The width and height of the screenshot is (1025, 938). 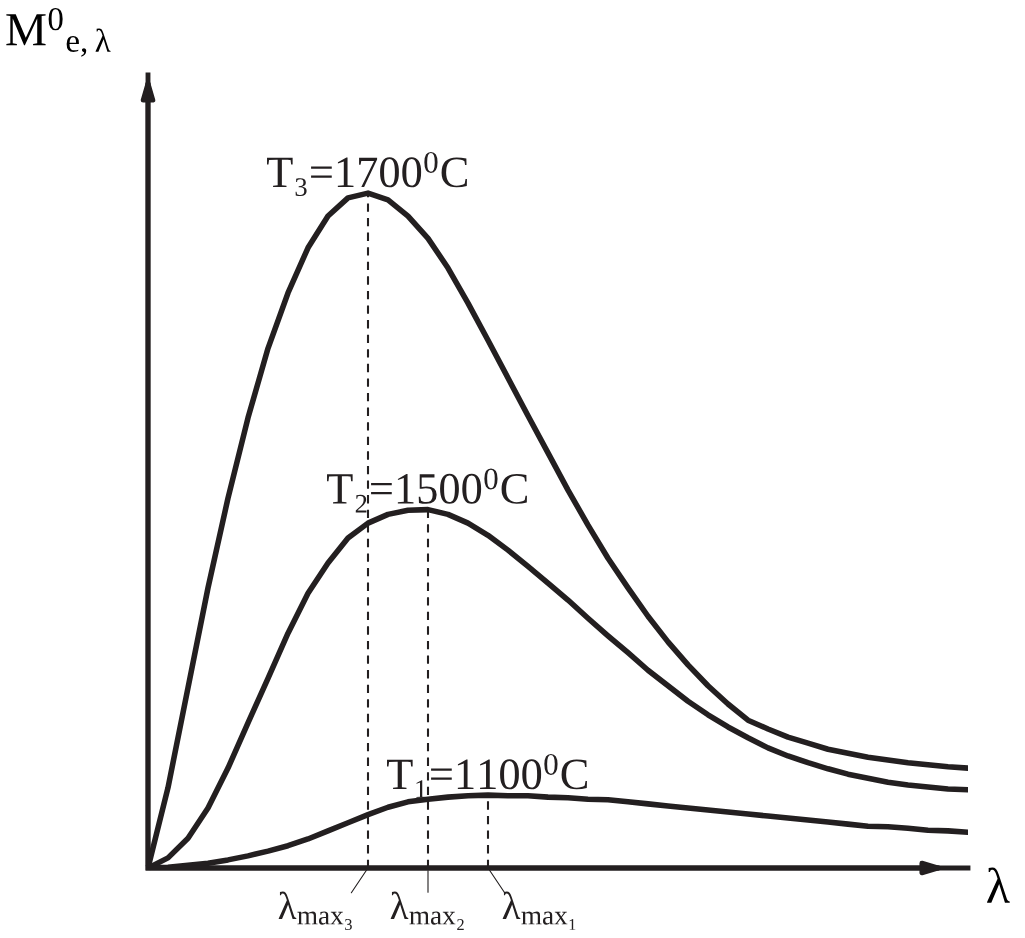 What do you see at coordinates (998, 885) in the screenshot?
I see `x-axis-title: λ` at bounding box center [998, 885].